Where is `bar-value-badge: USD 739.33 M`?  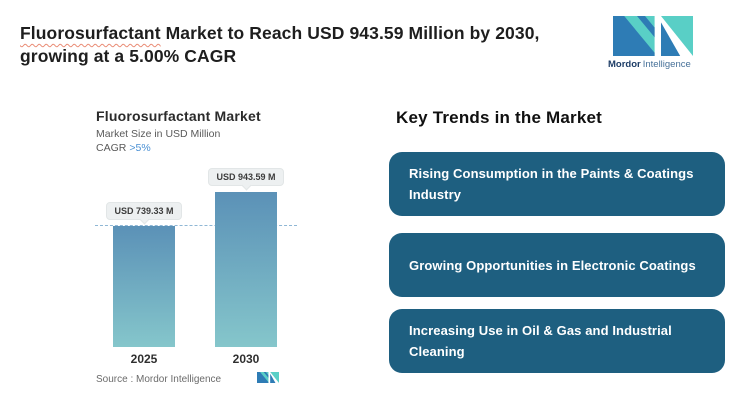 bar-value-badge: USD 739.33 M is located at coordinates (144, 211).